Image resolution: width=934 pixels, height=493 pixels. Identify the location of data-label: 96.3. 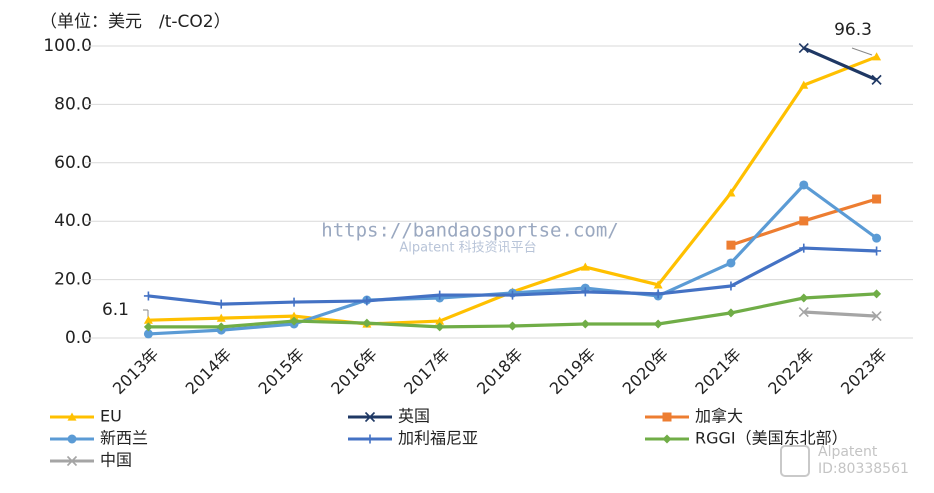
(853, 30).